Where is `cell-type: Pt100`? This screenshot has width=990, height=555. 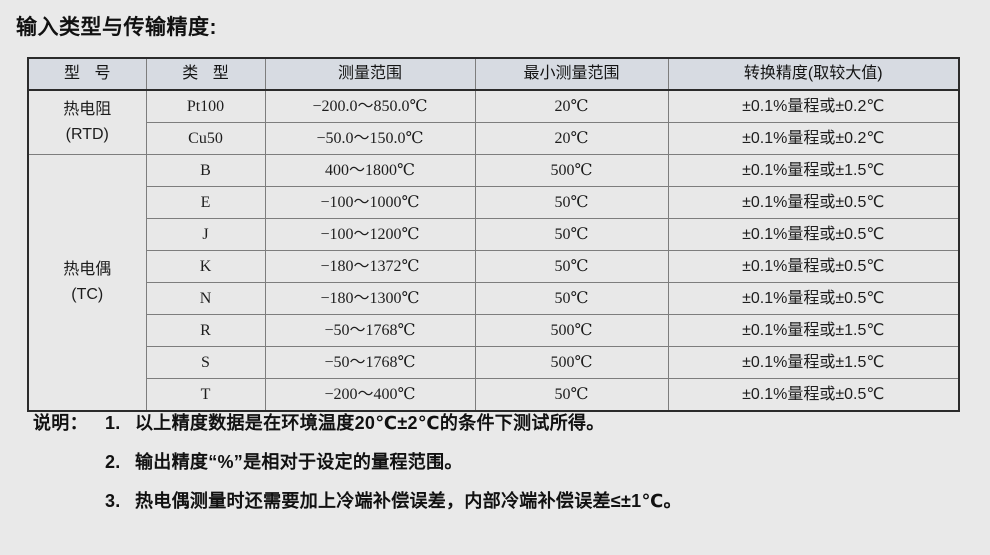
cell-type: Pt100 is located at coordinates (205, 106).